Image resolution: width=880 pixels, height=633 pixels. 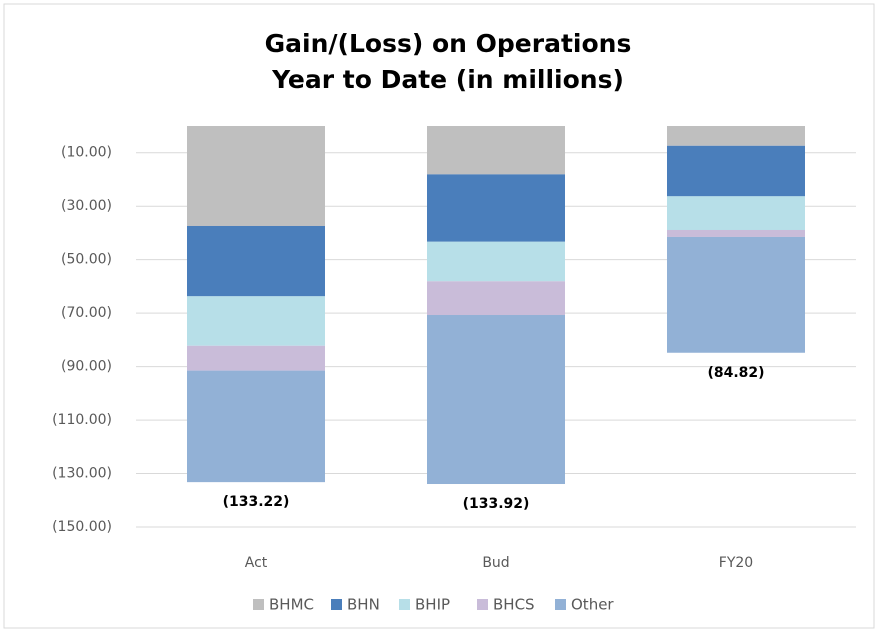 I want to click on legend-label: BHCS, so click(x=514, y=605).